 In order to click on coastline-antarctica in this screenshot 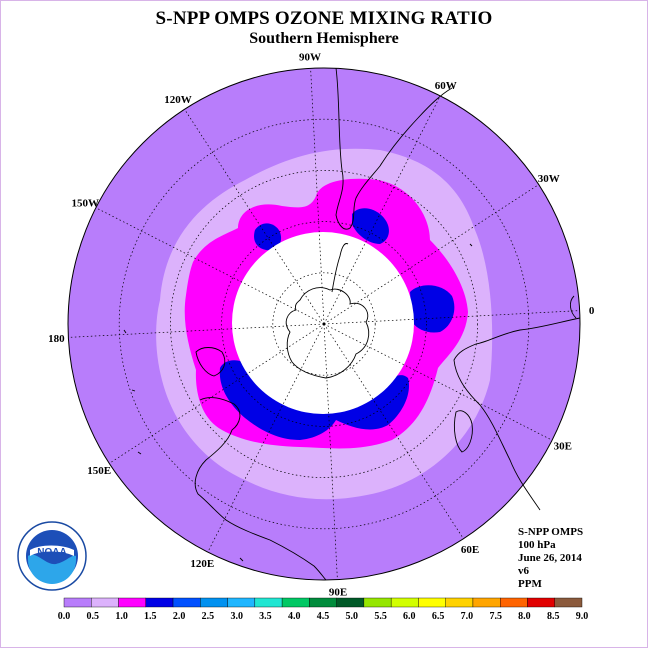, I will do `click(327, 333)`.